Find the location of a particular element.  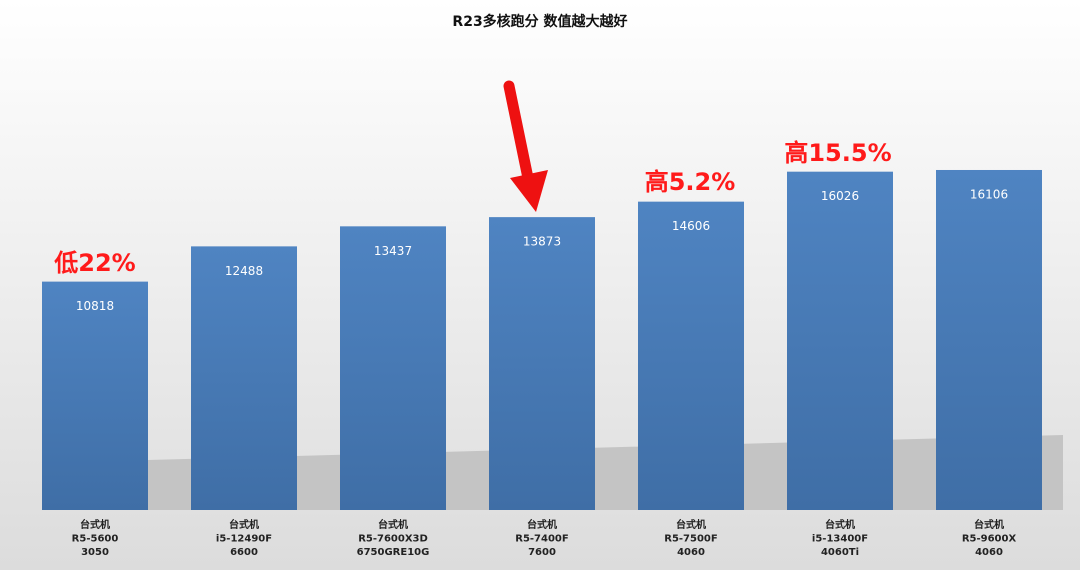

x-tick-label: i5-13400F is located at coordinates (840, 539).